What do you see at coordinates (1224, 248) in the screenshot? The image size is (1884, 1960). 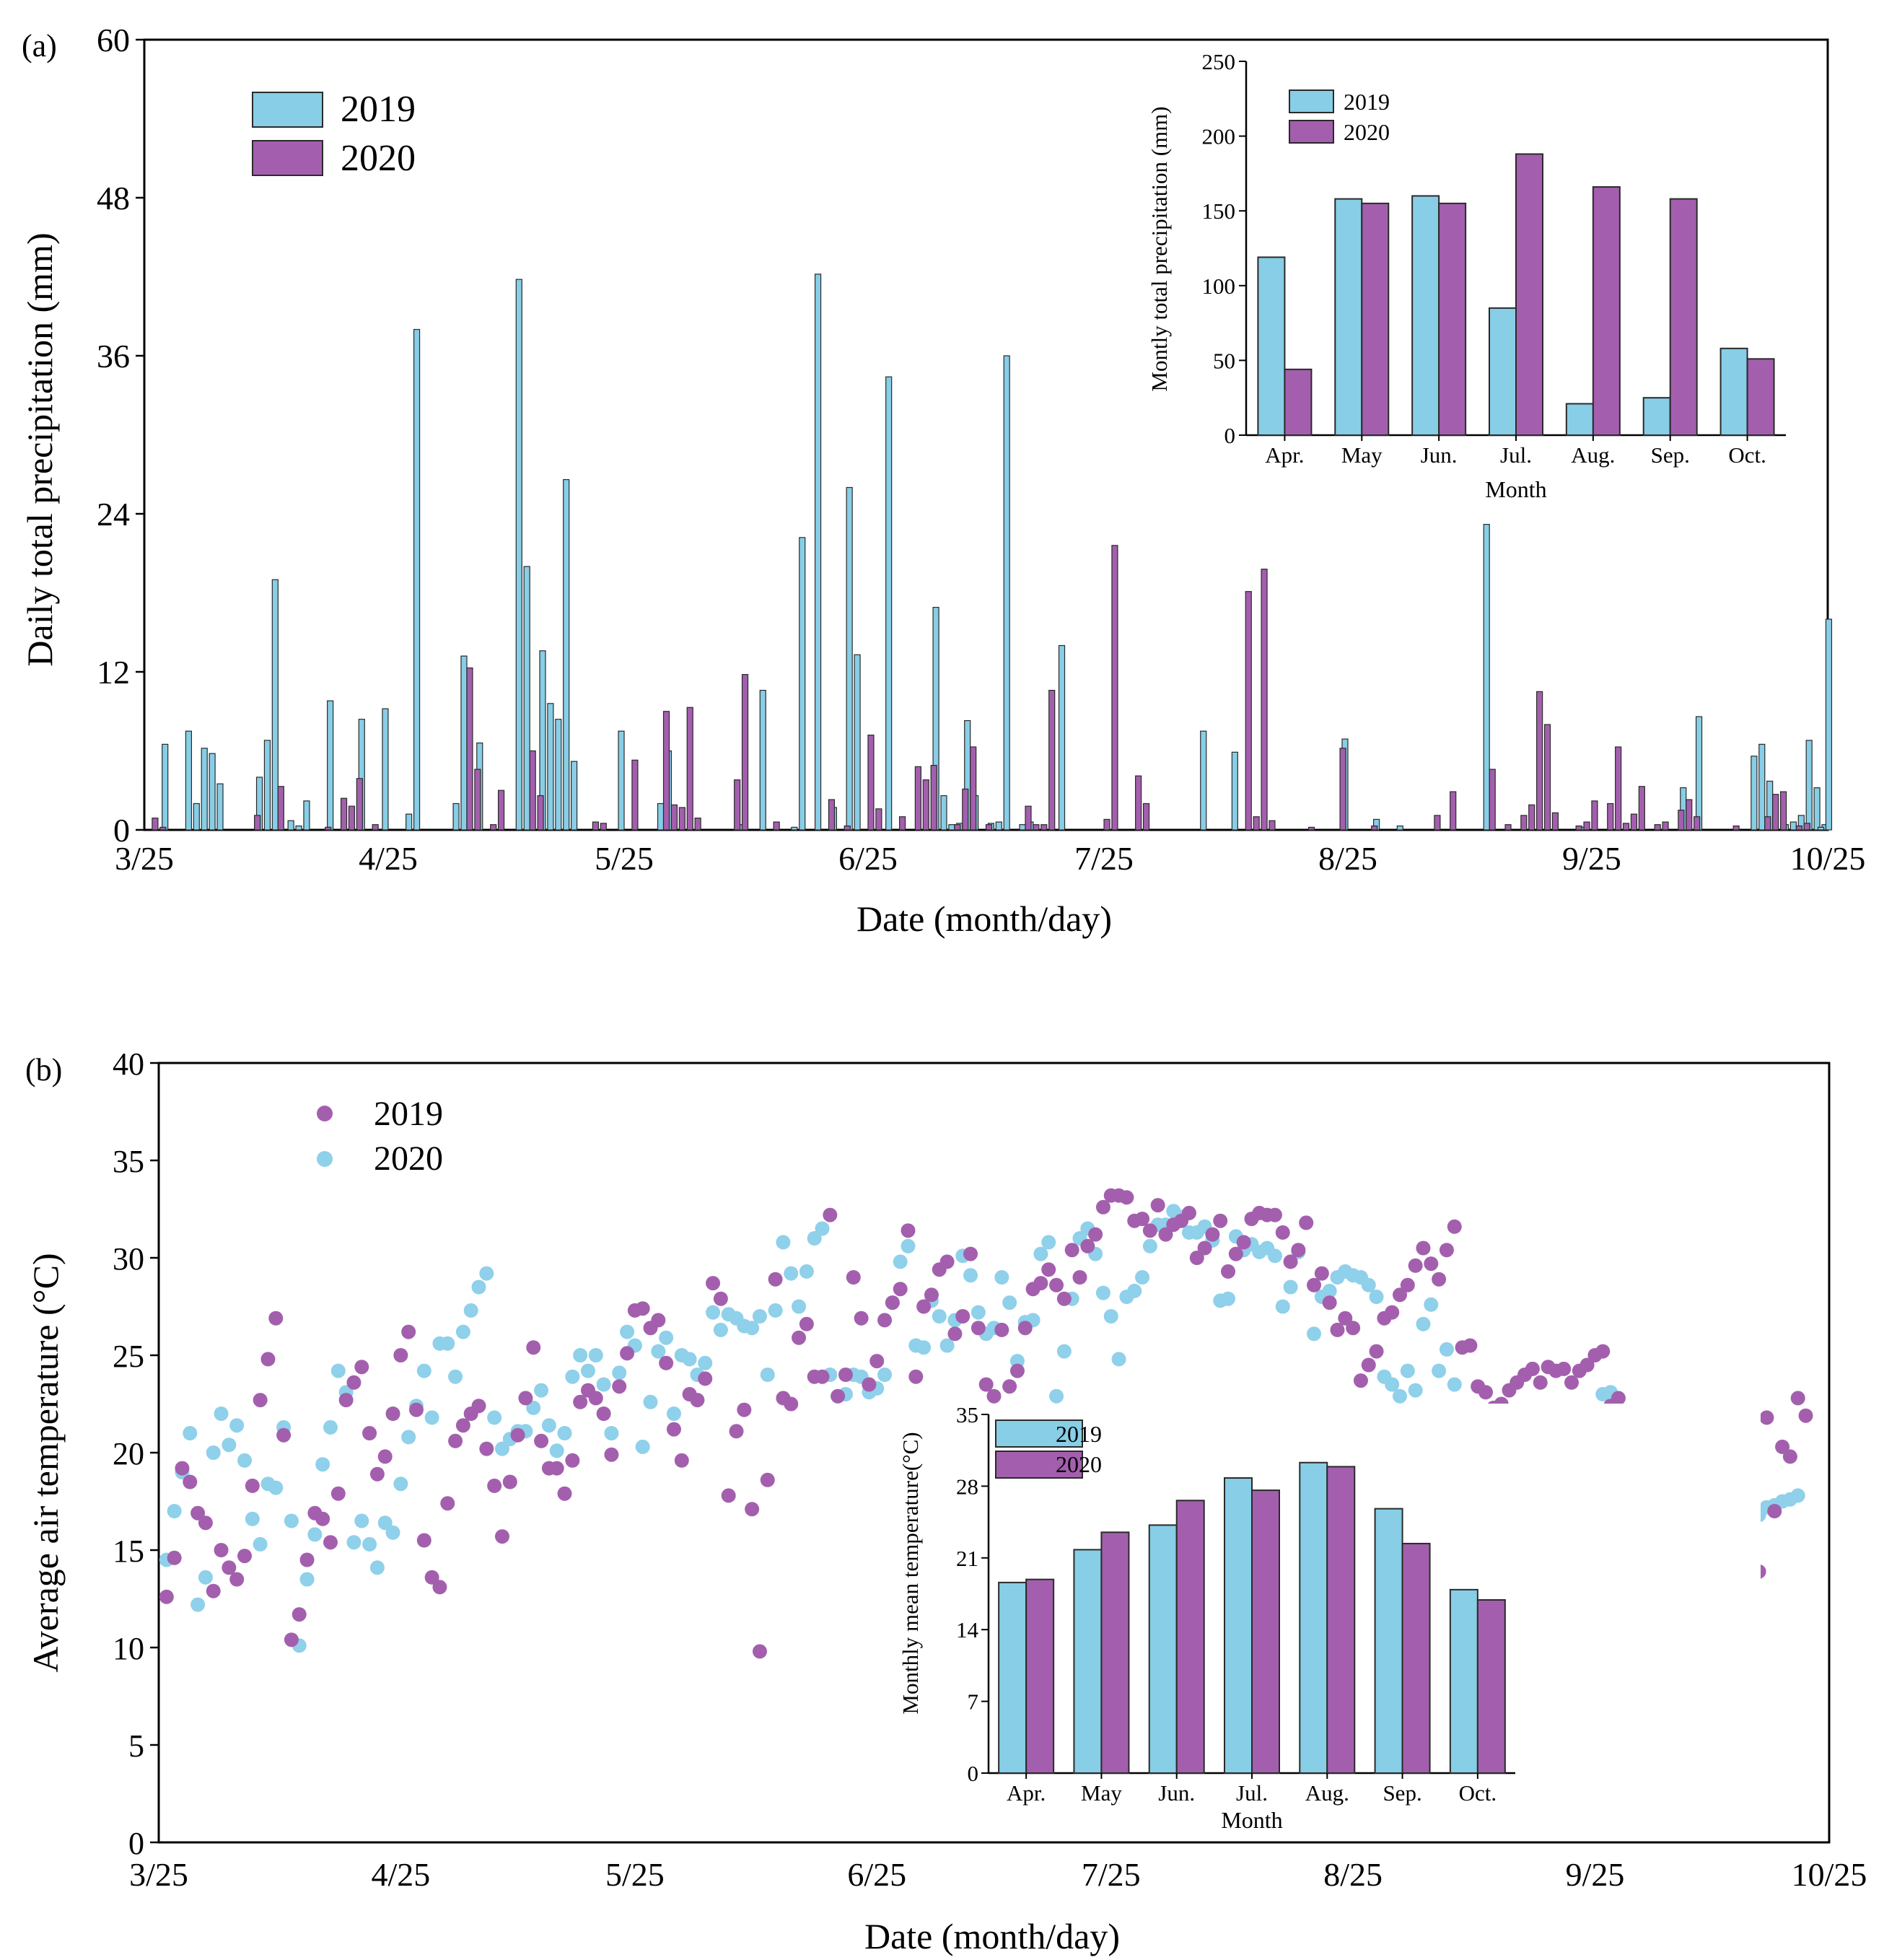 I see `inset-a-y-ticks: 0 50 100 150 200 250` at bounding box center [1224, 248].